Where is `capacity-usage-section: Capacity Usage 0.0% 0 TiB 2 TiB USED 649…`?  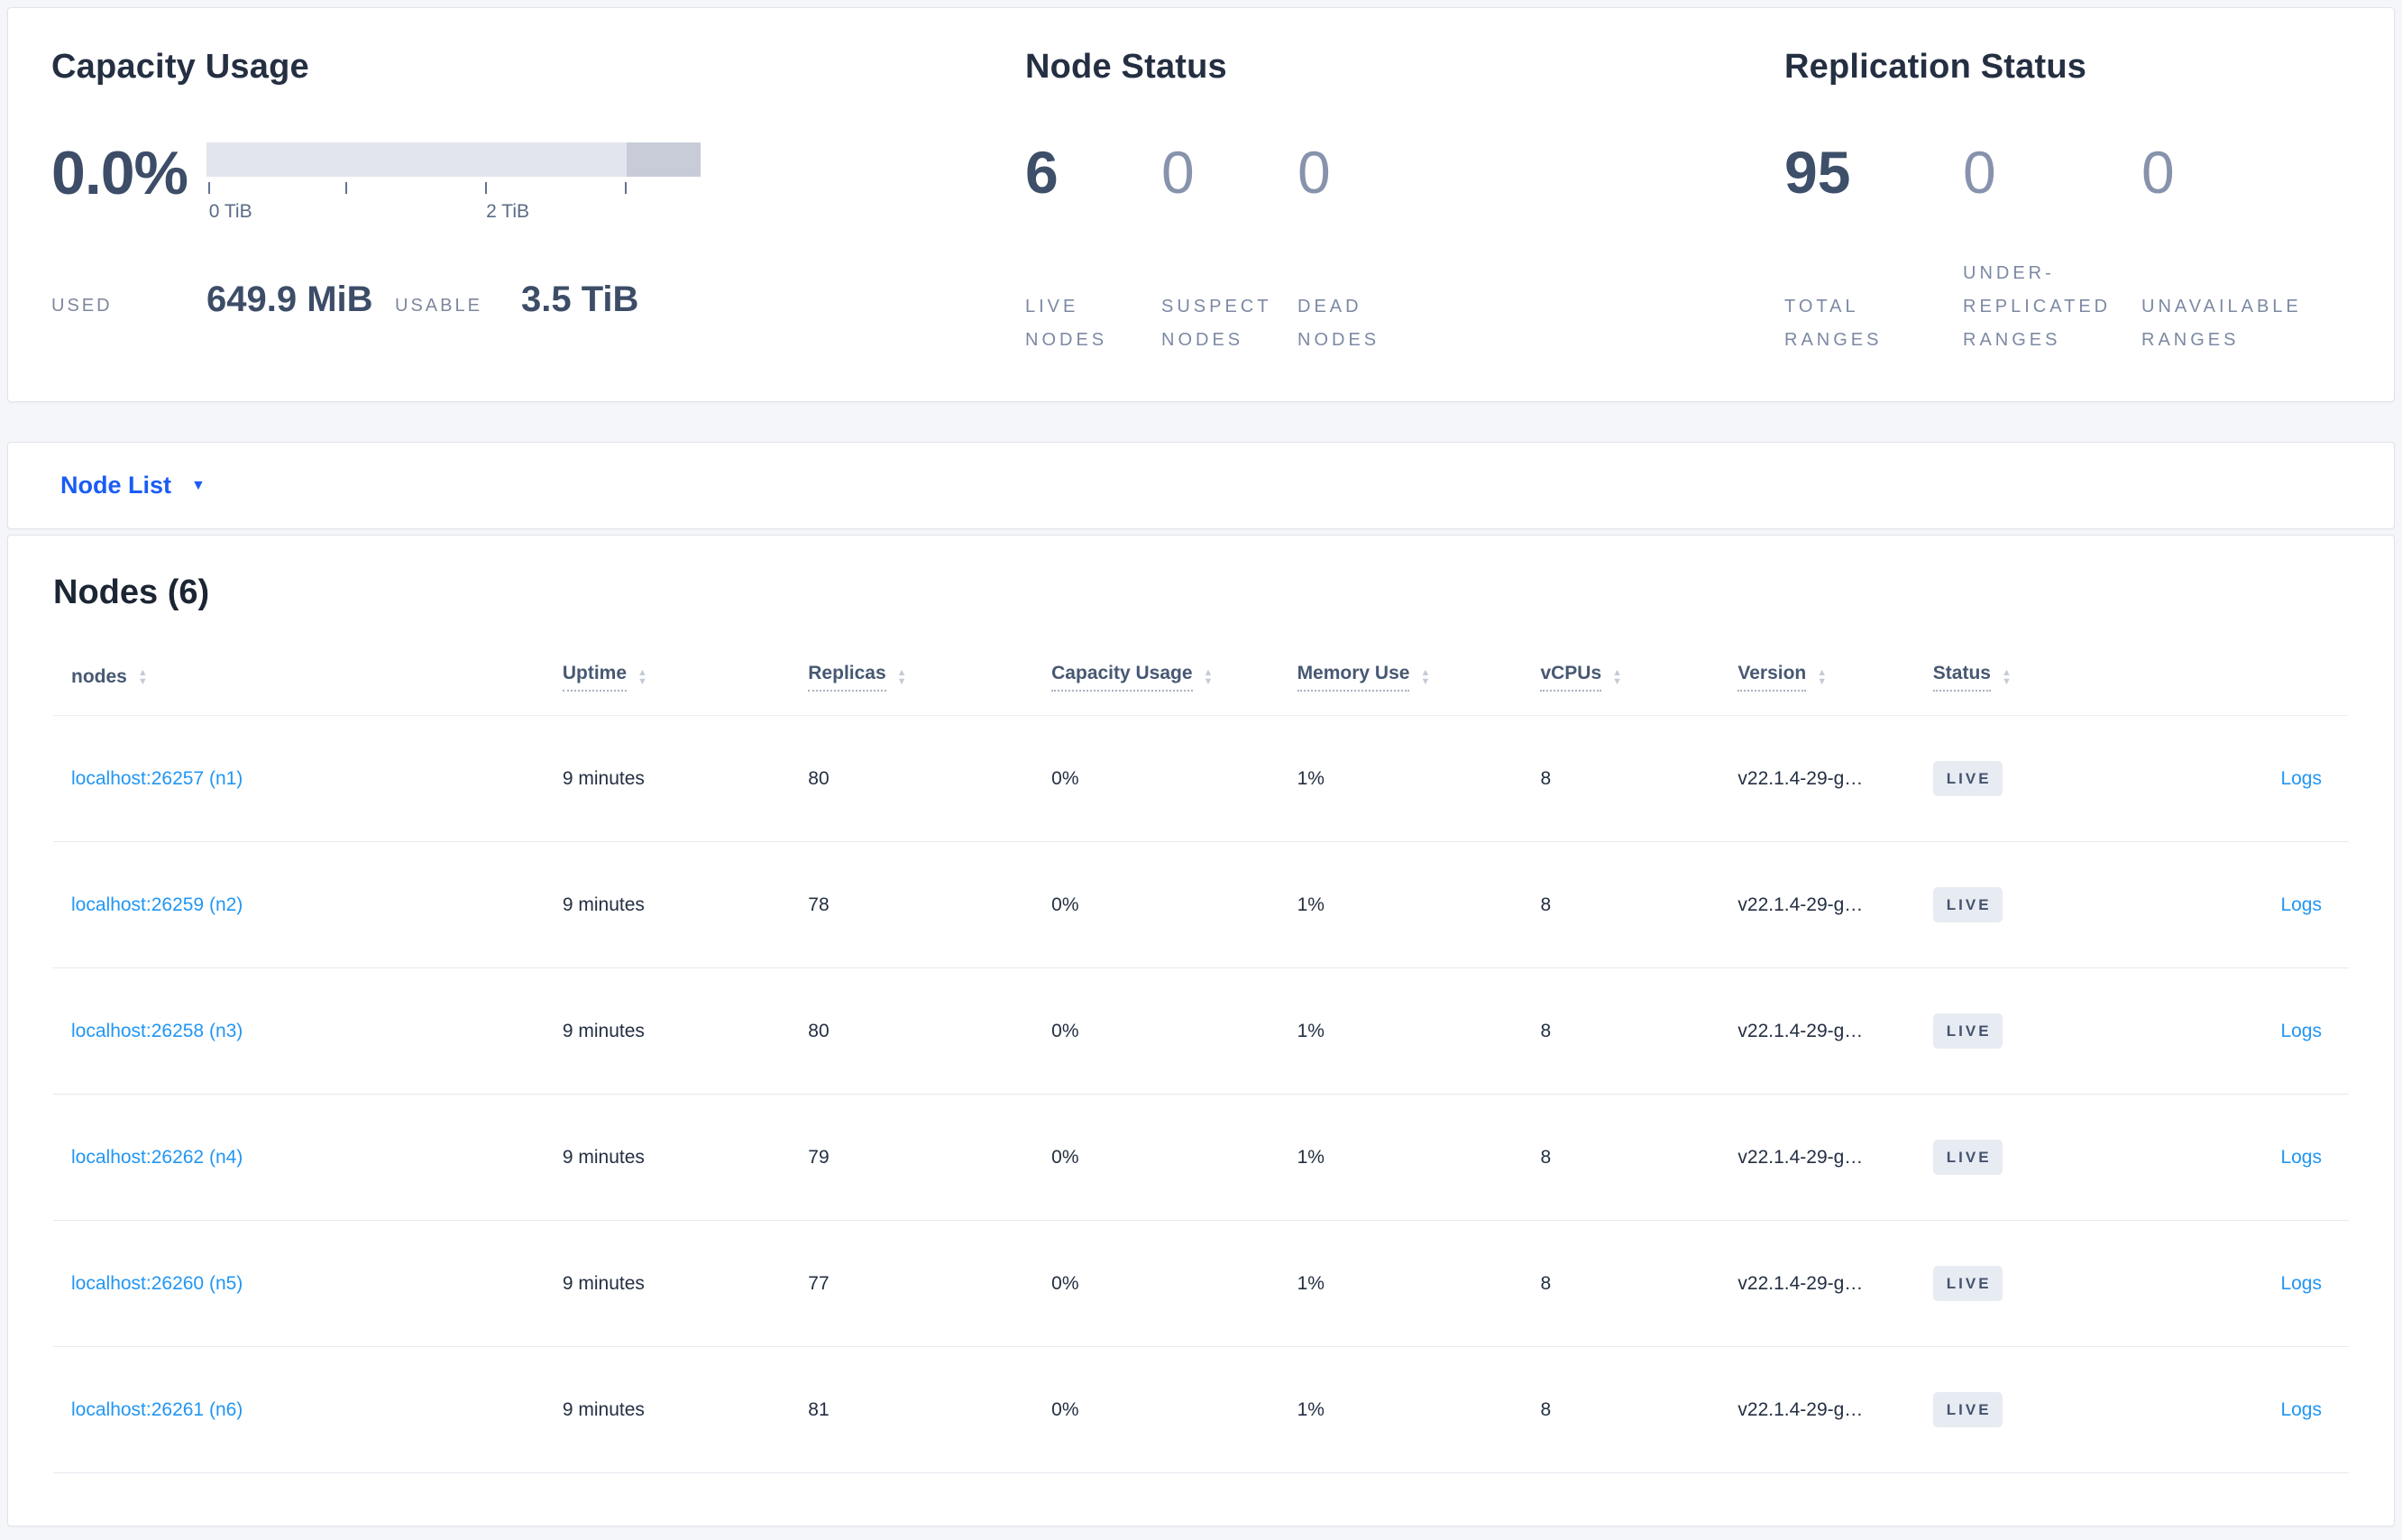 capacity-usage-section: Capacity Usage 0.0% 0 TiB 2 TiB USED 649… is located at coordinates (538, 224).